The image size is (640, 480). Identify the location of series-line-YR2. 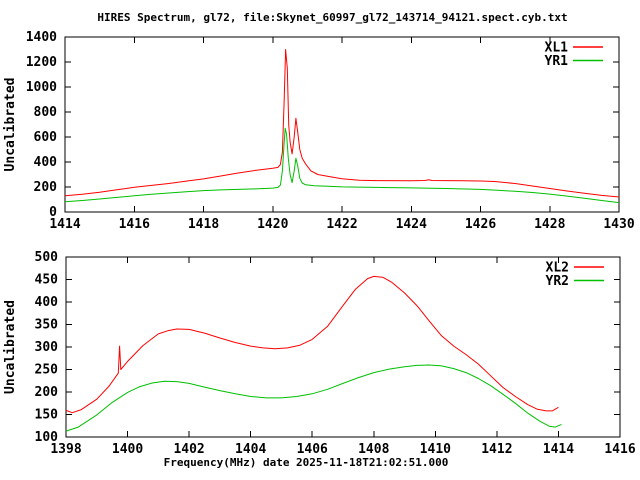
(313, 398).